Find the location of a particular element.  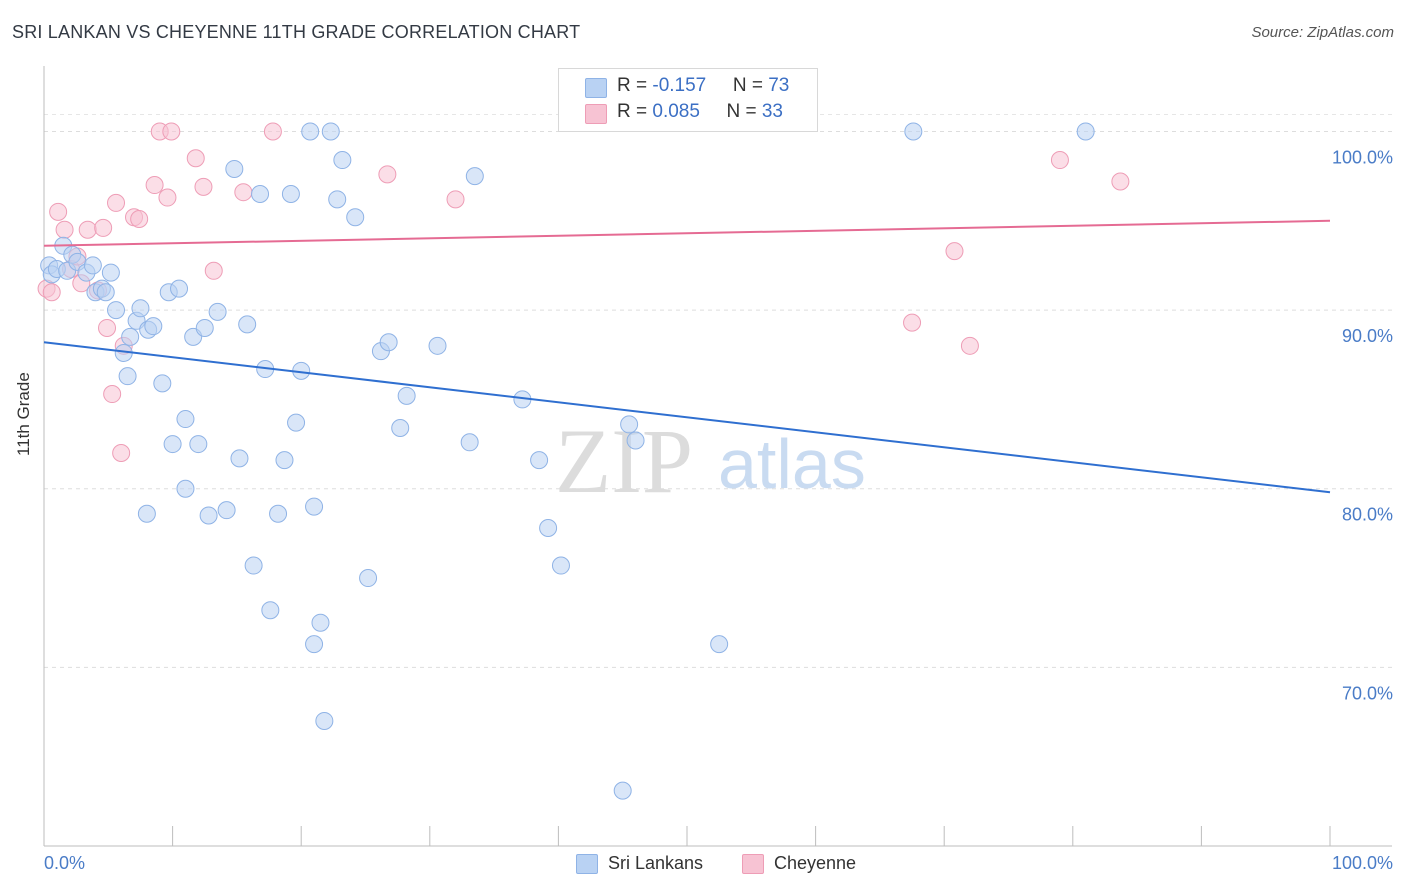

legend-n-value: 33 is located at coordinates (772, 111).